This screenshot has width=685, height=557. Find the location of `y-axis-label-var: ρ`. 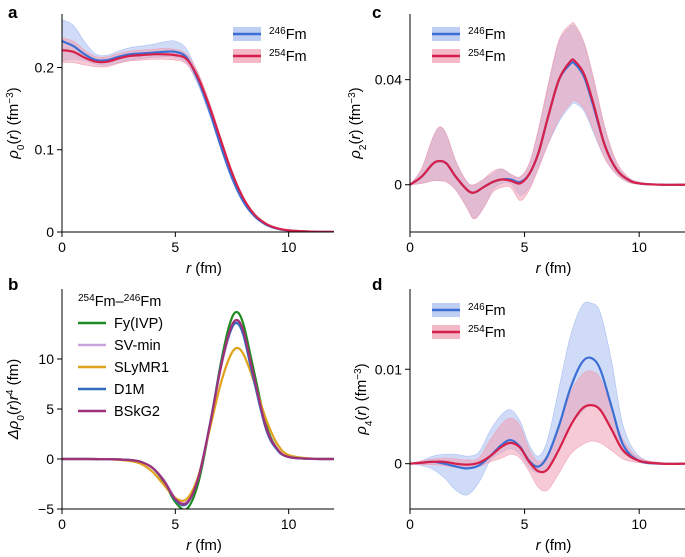

y-axis-label-var: ρ is located at coordinates (13, 155).